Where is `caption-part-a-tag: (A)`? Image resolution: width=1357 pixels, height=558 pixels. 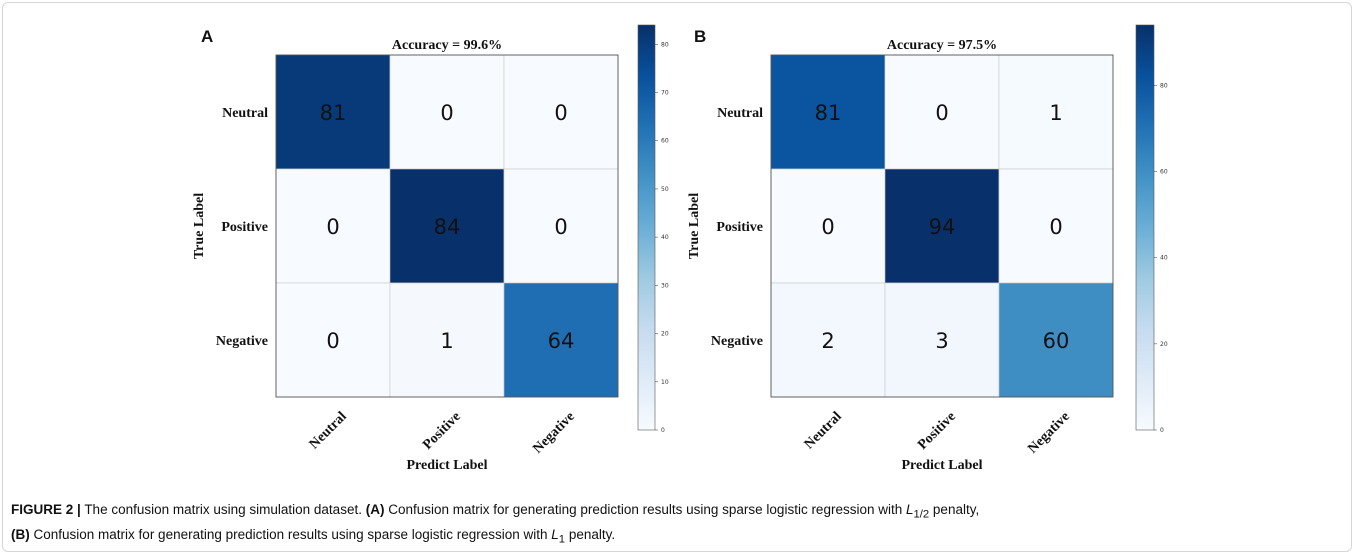
caption-part-a-tag: (A) is located at coordinates (375, 509).